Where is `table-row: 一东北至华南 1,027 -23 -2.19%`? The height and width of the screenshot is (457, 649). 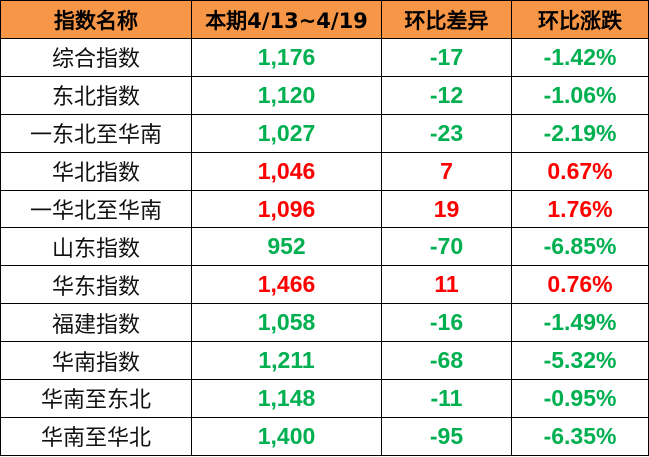 table-row: 一东北至华南 1,027 -23 -2.19% is located at coordinates (324, 133).